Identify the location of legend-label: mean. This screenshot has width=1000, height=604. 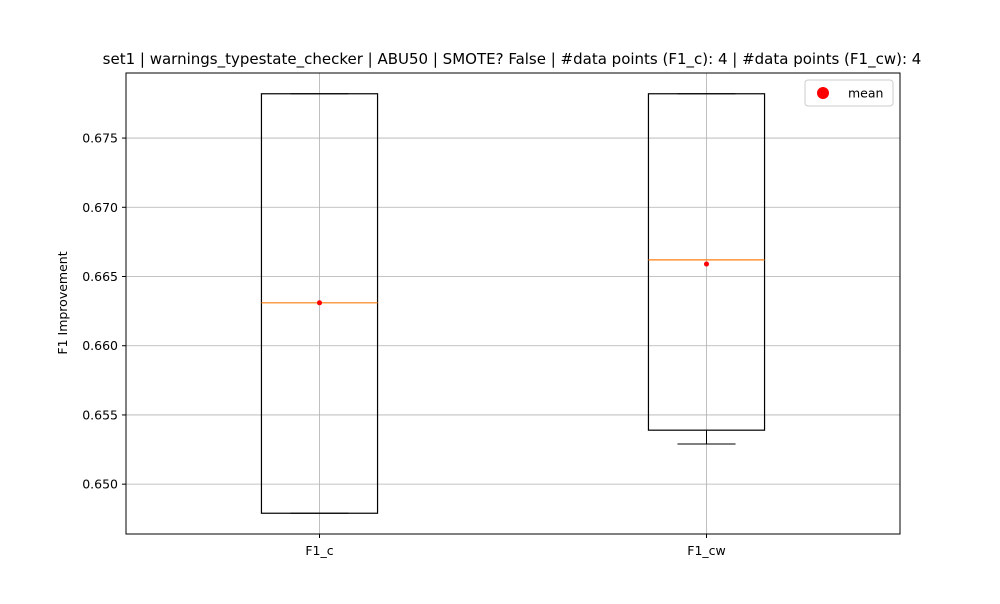
(865, 93).